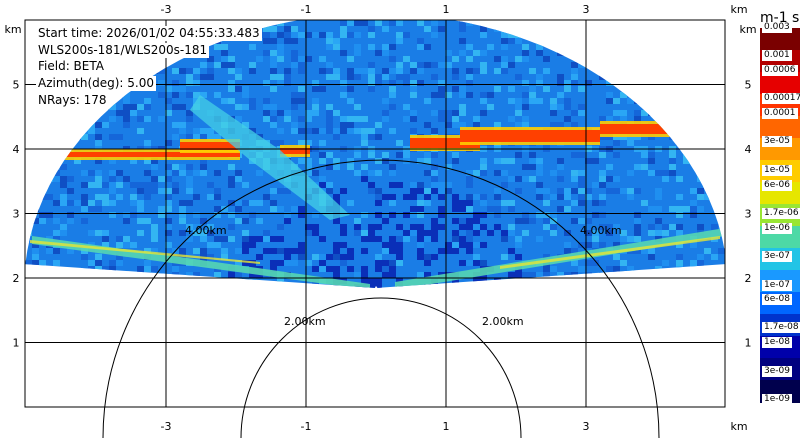  I want to click on start-time-label: Start time: 2026/01/02 04:55:33.483, so click(149, 33).